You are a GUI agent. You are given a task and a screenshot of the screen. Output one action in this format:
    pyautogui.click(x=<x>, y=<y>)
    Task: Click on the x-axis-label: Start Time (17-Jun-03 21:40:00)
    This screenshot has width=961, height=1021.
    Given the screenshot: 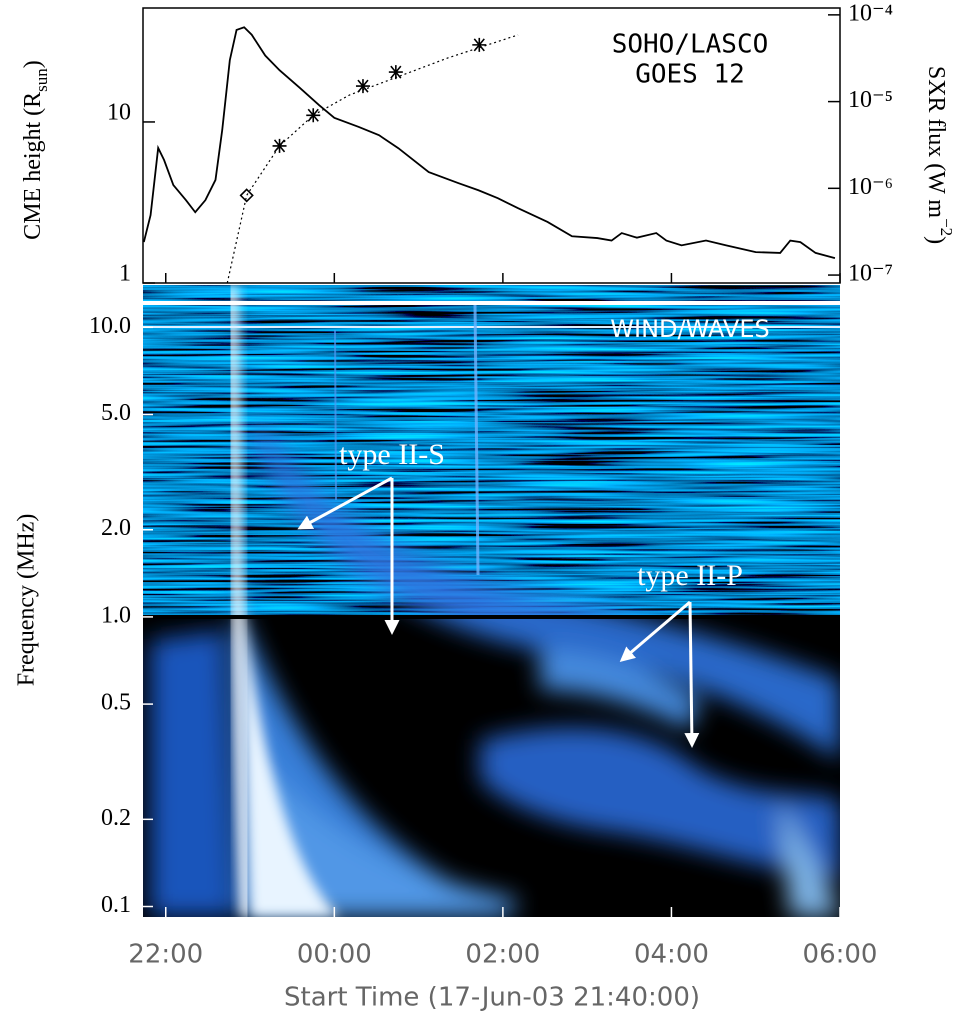 What is the action you would take?
    pyautogui.click(x=492, y=998)
    